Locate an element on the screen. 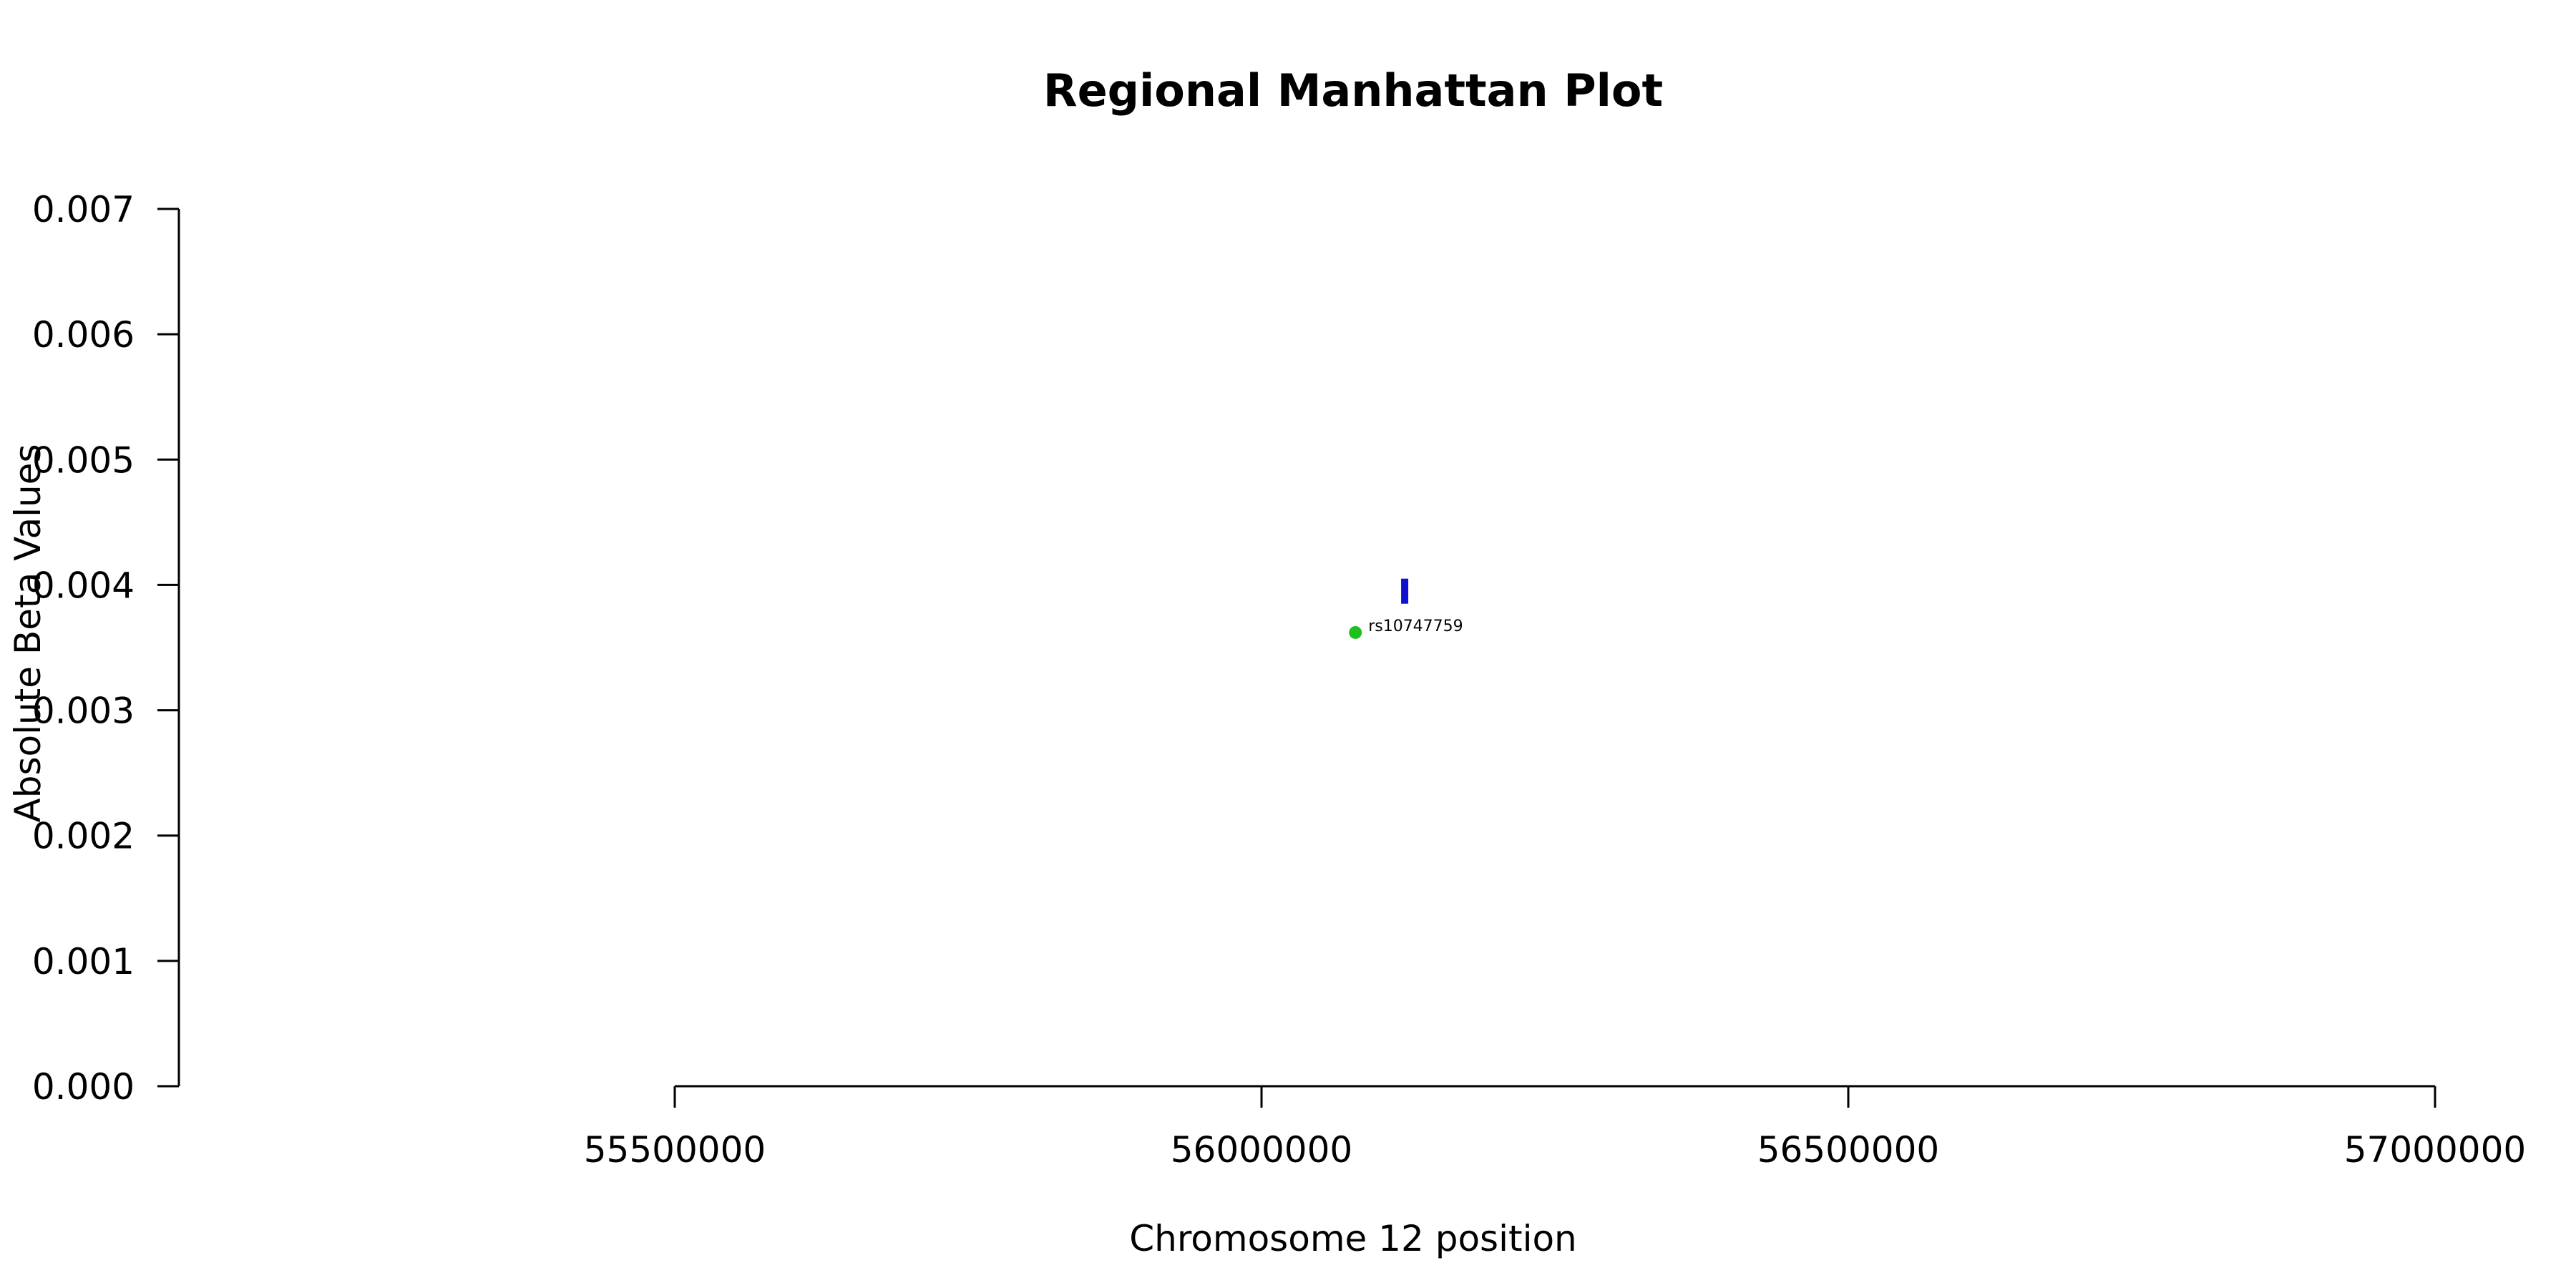 The image size is (2576, 1288). snp-point-label: rs10747759 is located at coordinates (1415, 626).